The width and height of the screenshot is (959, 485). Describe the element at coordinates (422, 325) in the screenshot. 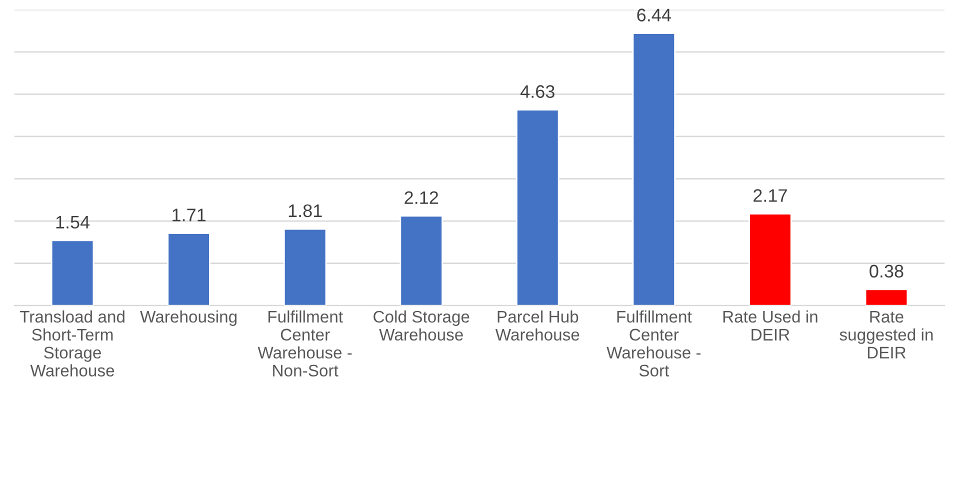

I see `x-tick-label: Cold Storage Warehouse` at that location.